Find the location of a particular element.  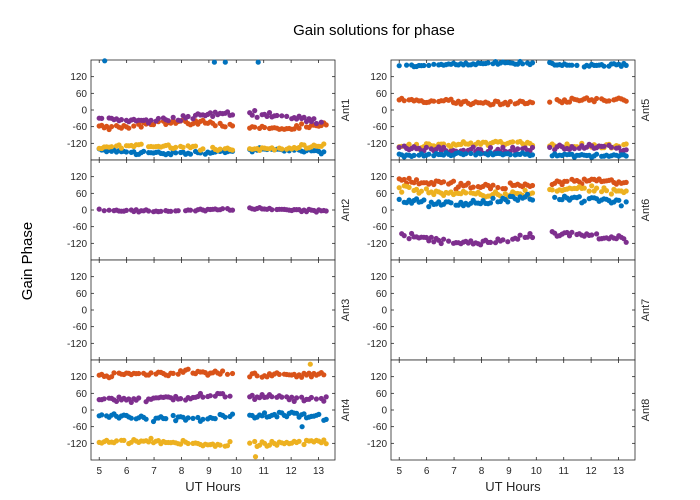

chart-title: Gain solutions for phase is located at coordinates (374, 30).